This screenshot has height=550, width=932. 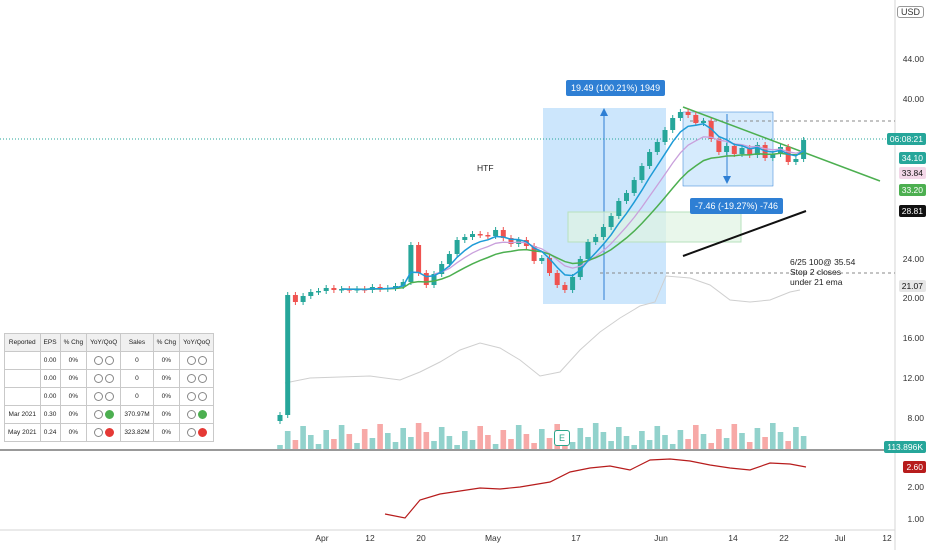 I want to click on ema-slow-label: 33.20, so click(x=912, y=190).